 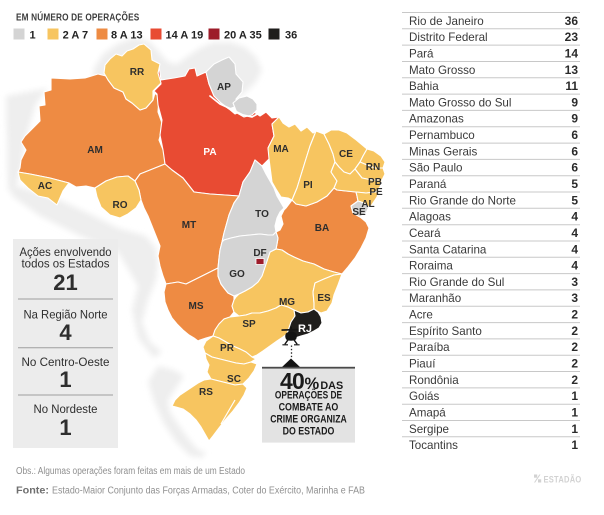 What do you see at coordinates (206, 392) in the screenshot?
I see `svg-text: RS` at bounding box center [206, 392].